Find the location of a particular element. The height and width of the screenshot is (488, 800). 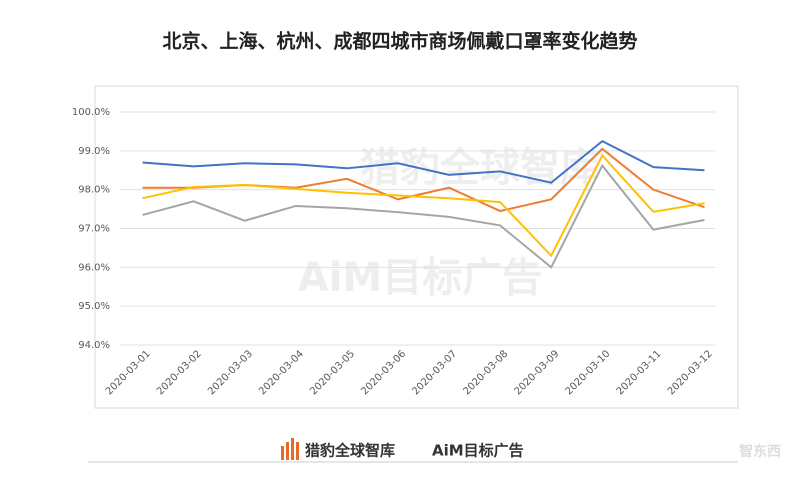

x-tick-label: 2020-03-02 is located at coordinates (179, 372).